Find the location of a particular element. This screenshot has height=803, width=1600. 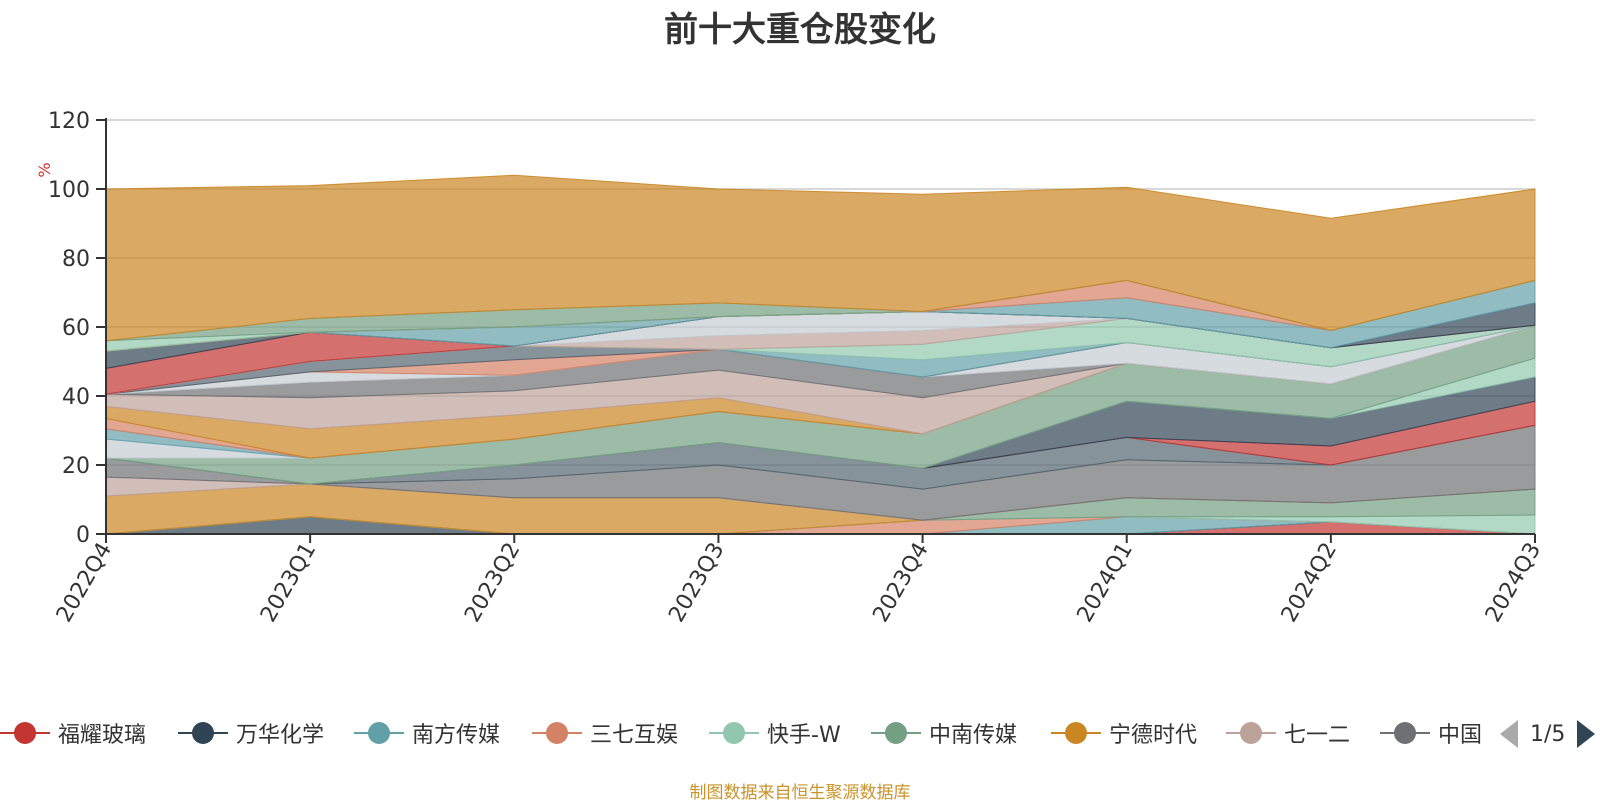

y-tick-label: 20 is located at coordinates (76, 466).